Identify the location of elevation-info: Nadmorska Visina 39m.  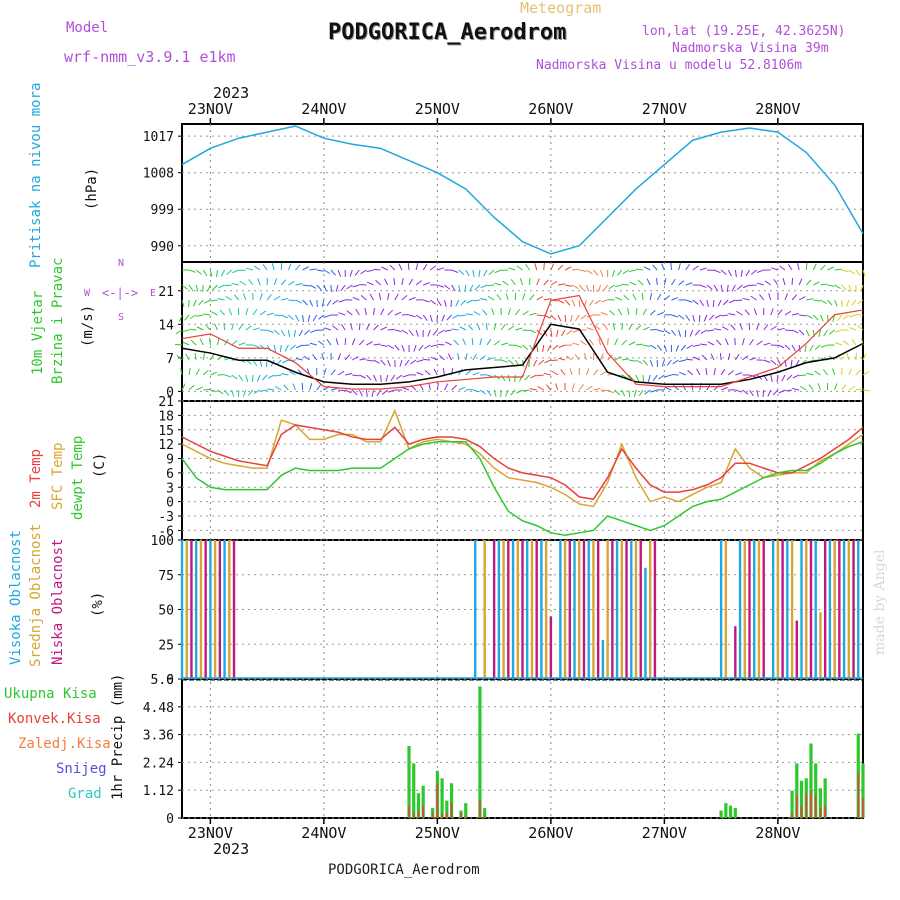
(750, 48).